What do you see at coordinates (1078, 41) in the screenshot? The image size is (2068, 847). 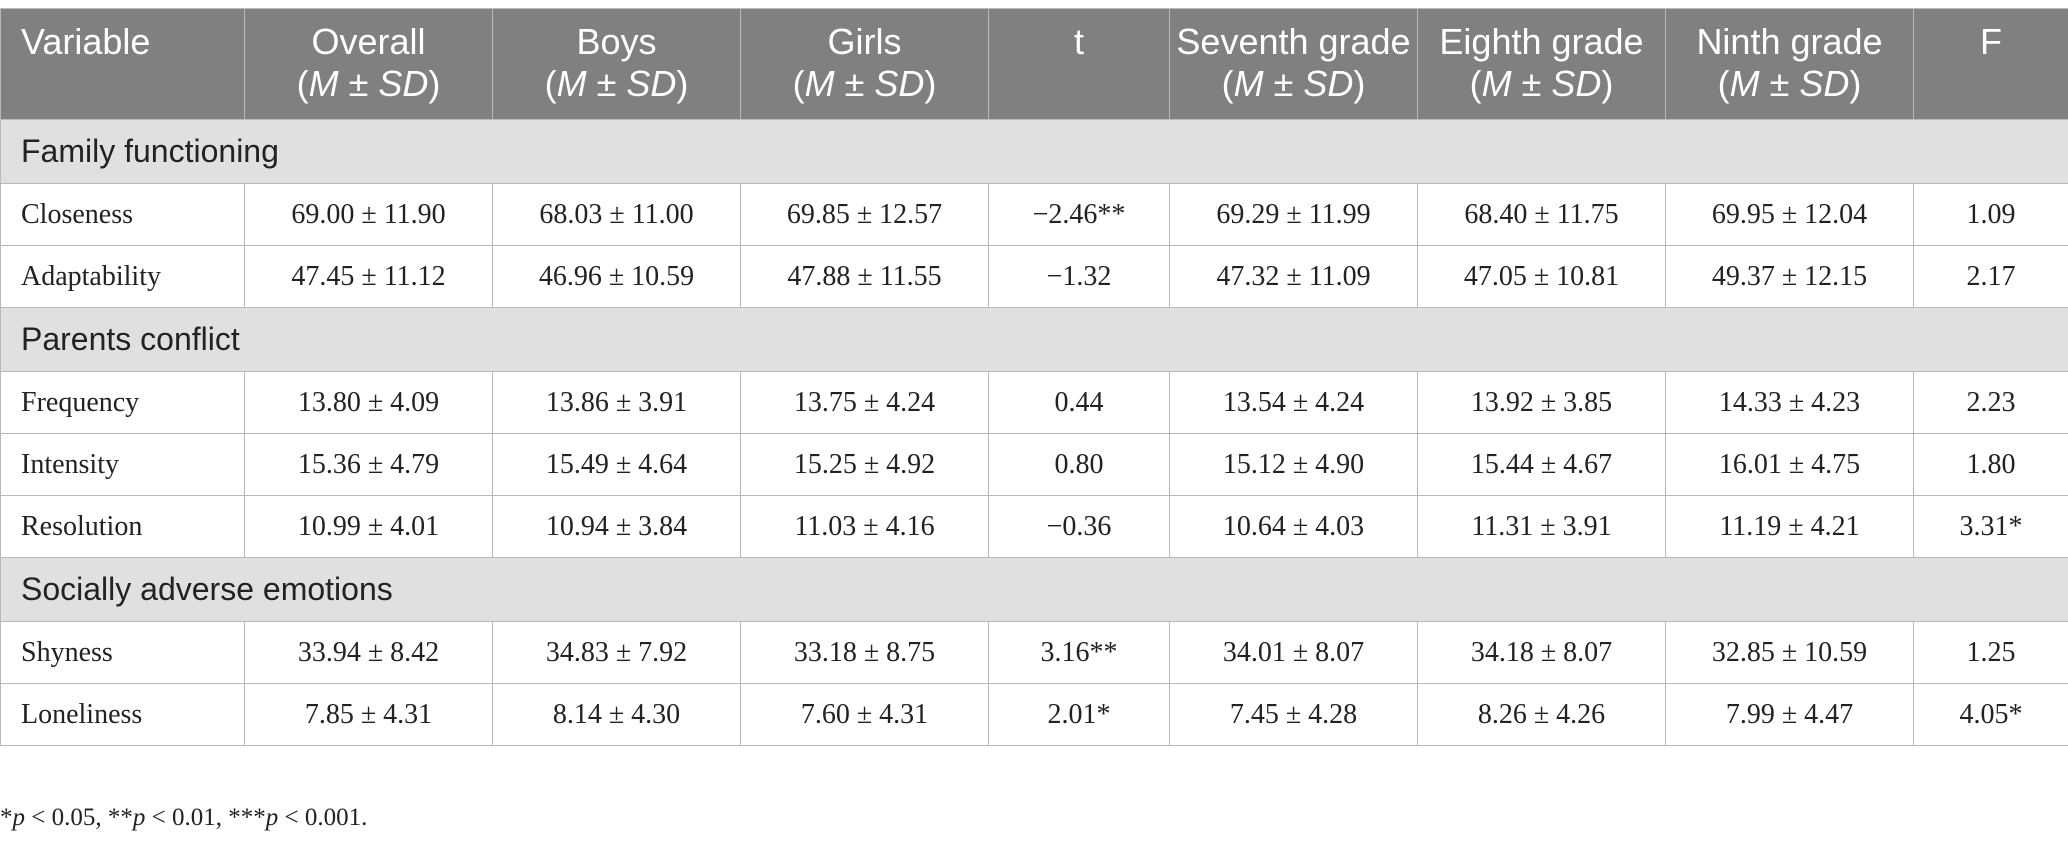 I see `column-header-label: t` at bounding box center [1078, 41].